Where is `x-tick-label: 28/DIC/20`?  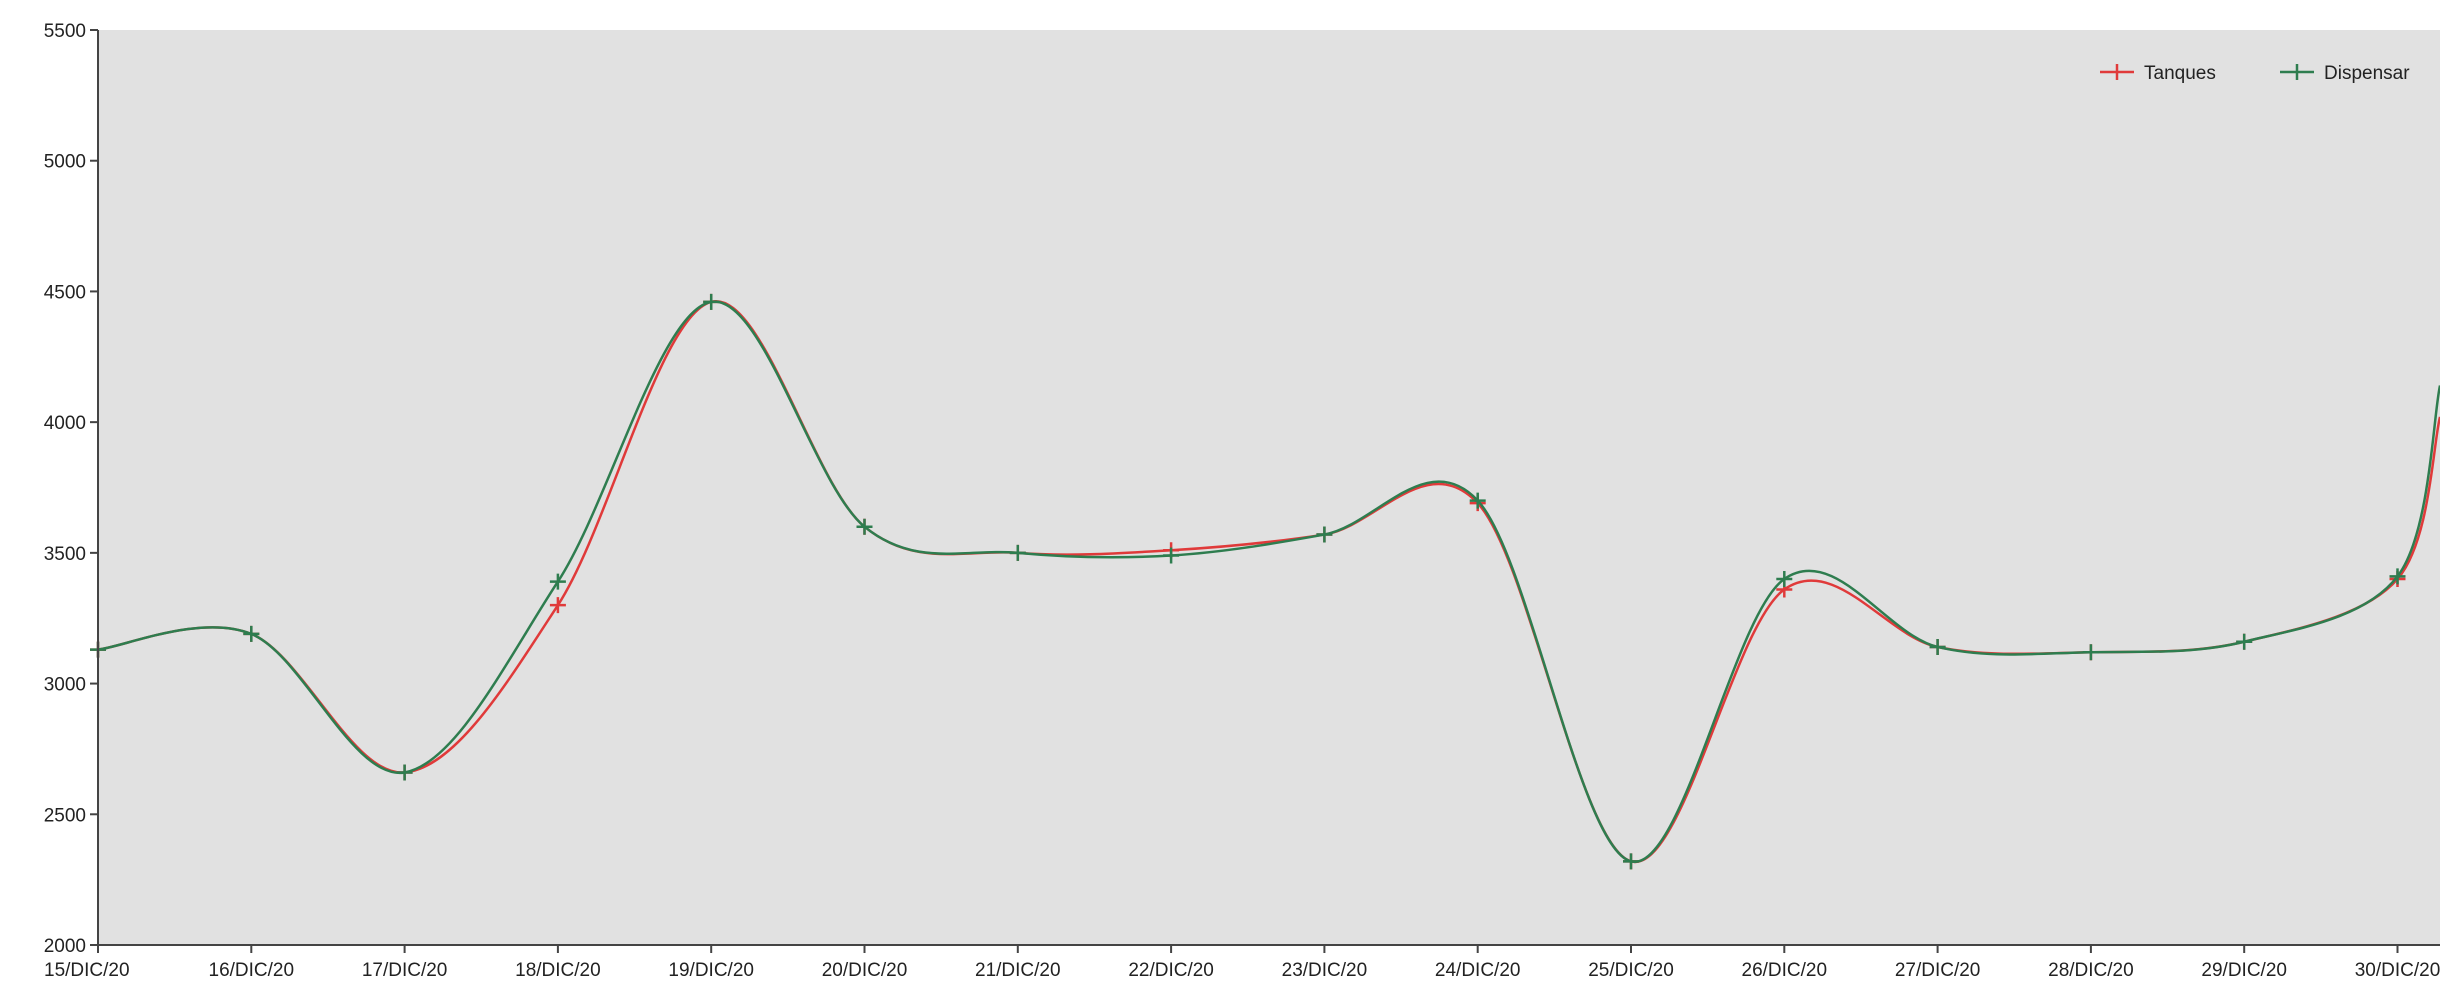
x-tick-label: 28/DIC/20 is located at coordinates (2091, 970).